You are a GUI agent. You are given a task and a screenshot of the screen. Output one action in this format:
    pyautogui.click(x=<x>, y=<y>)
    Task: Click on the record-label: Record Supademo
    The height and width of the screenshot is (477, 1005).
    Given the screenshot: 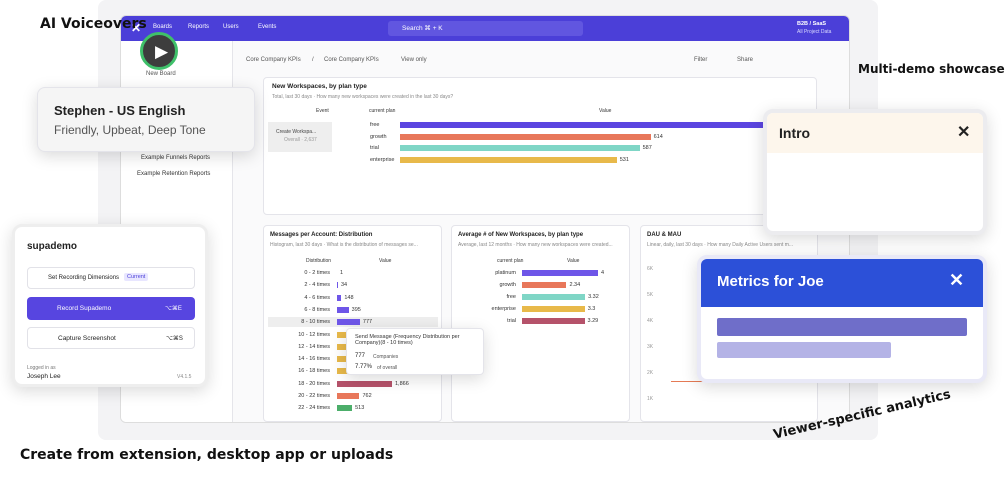 What is the action you would take?
    pyautogui.click(x=84, y=308)
    